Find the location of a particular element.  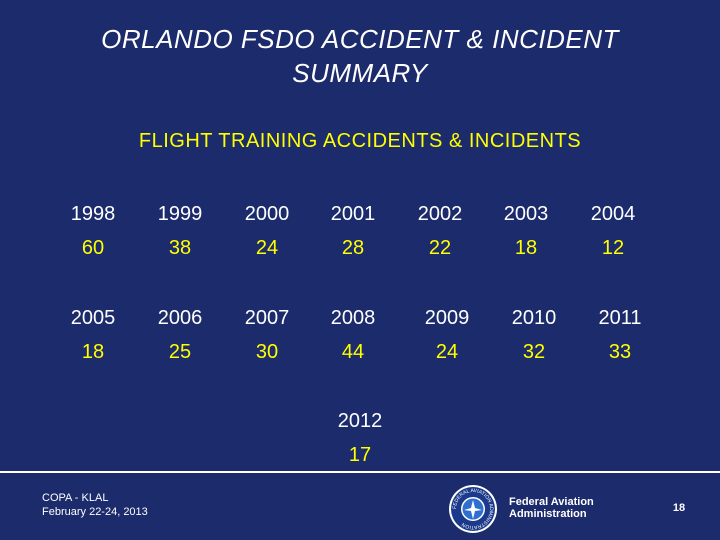

count-value: 33 is located at coordinates (620, 352).